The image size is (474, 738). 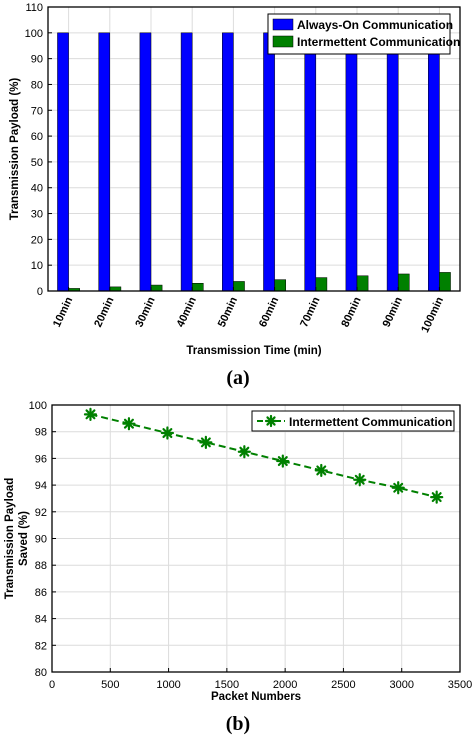 I want to click on series-b, so click(x=263, y=455).